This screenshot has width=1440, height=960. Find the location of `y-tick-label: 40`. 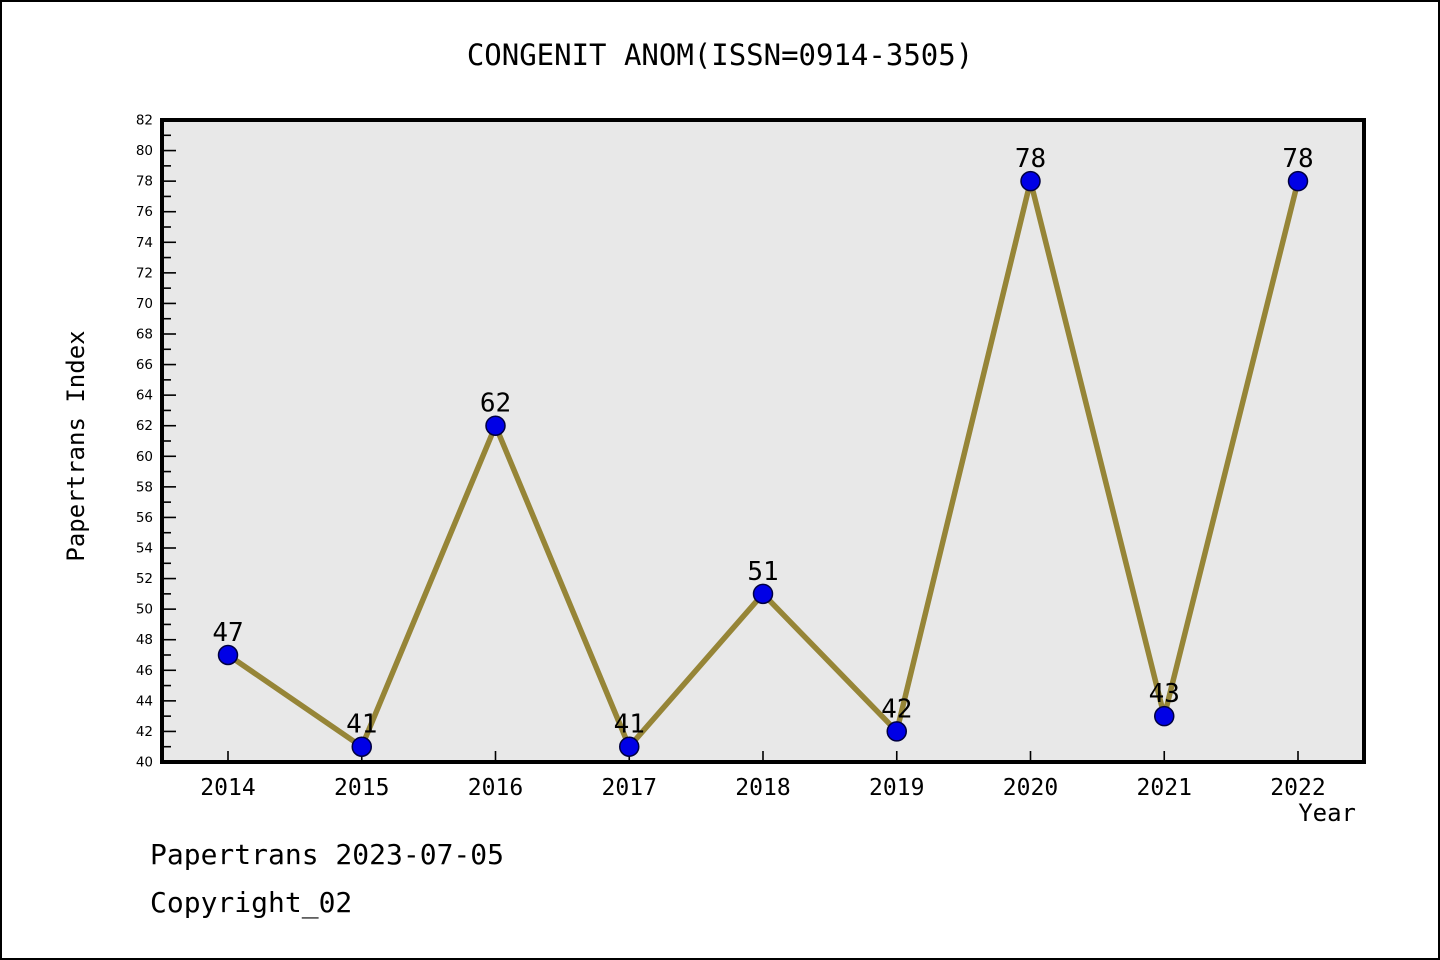

y-tick-label: 40 is located at coordinates (144, 763).